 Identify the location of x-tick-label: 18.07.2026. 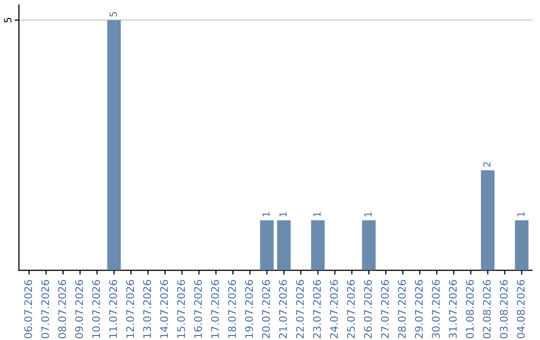
(232, 309).